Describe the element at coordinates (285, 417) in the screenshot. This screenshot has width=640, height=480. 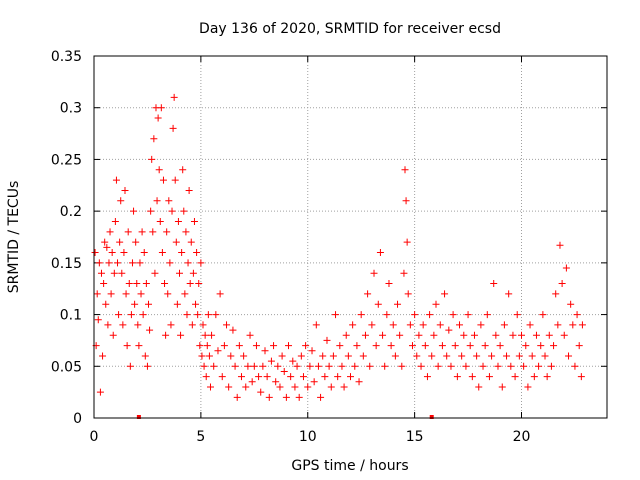
I see `data-gap-markers` at that location.